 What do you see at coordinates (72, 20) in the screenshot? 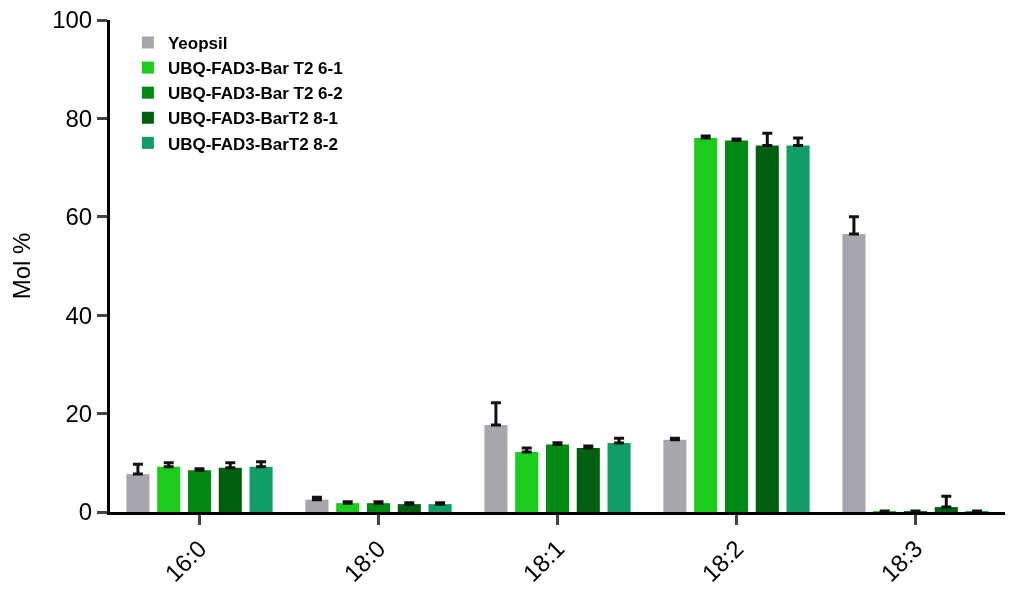
I see `y-tick-label: 100` at bounding box center [72, 20].